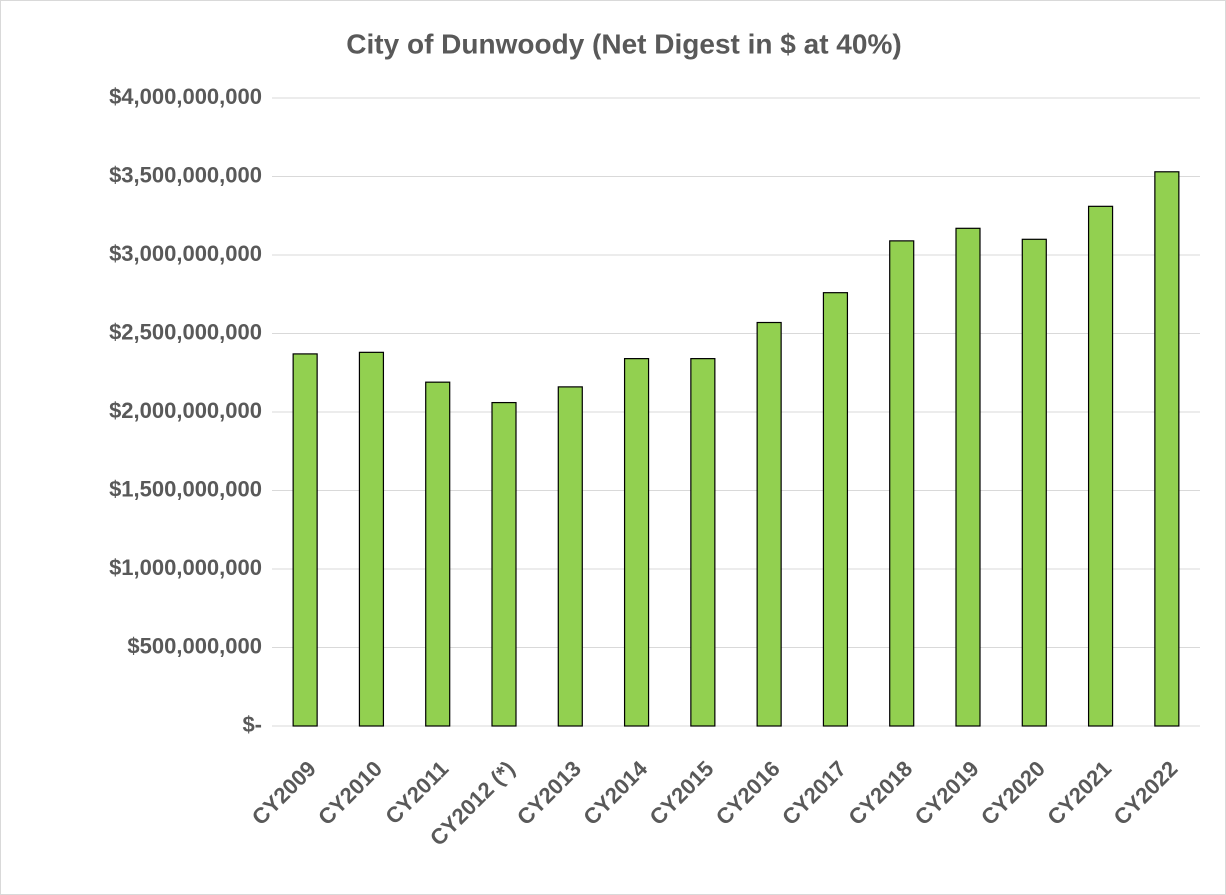  What do you see at coordinates (185, 331) in the screenshot?
I see `y-tick-label: $2,500,000,000` at bounding box center [185, 331].